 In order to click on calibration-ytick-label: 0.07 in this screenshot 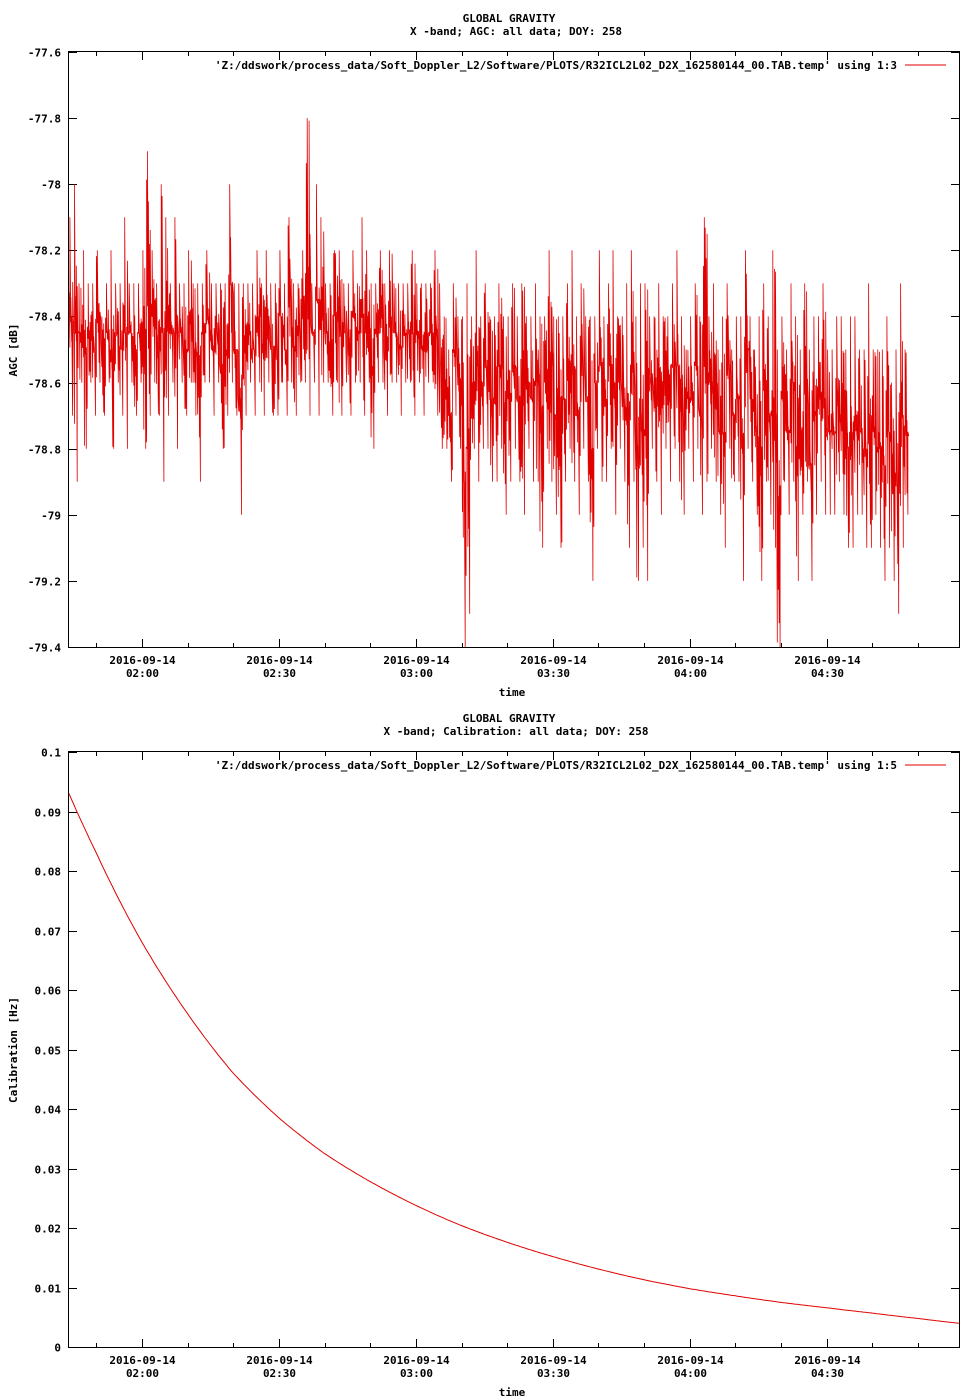, I will do `click(48, 932)`.